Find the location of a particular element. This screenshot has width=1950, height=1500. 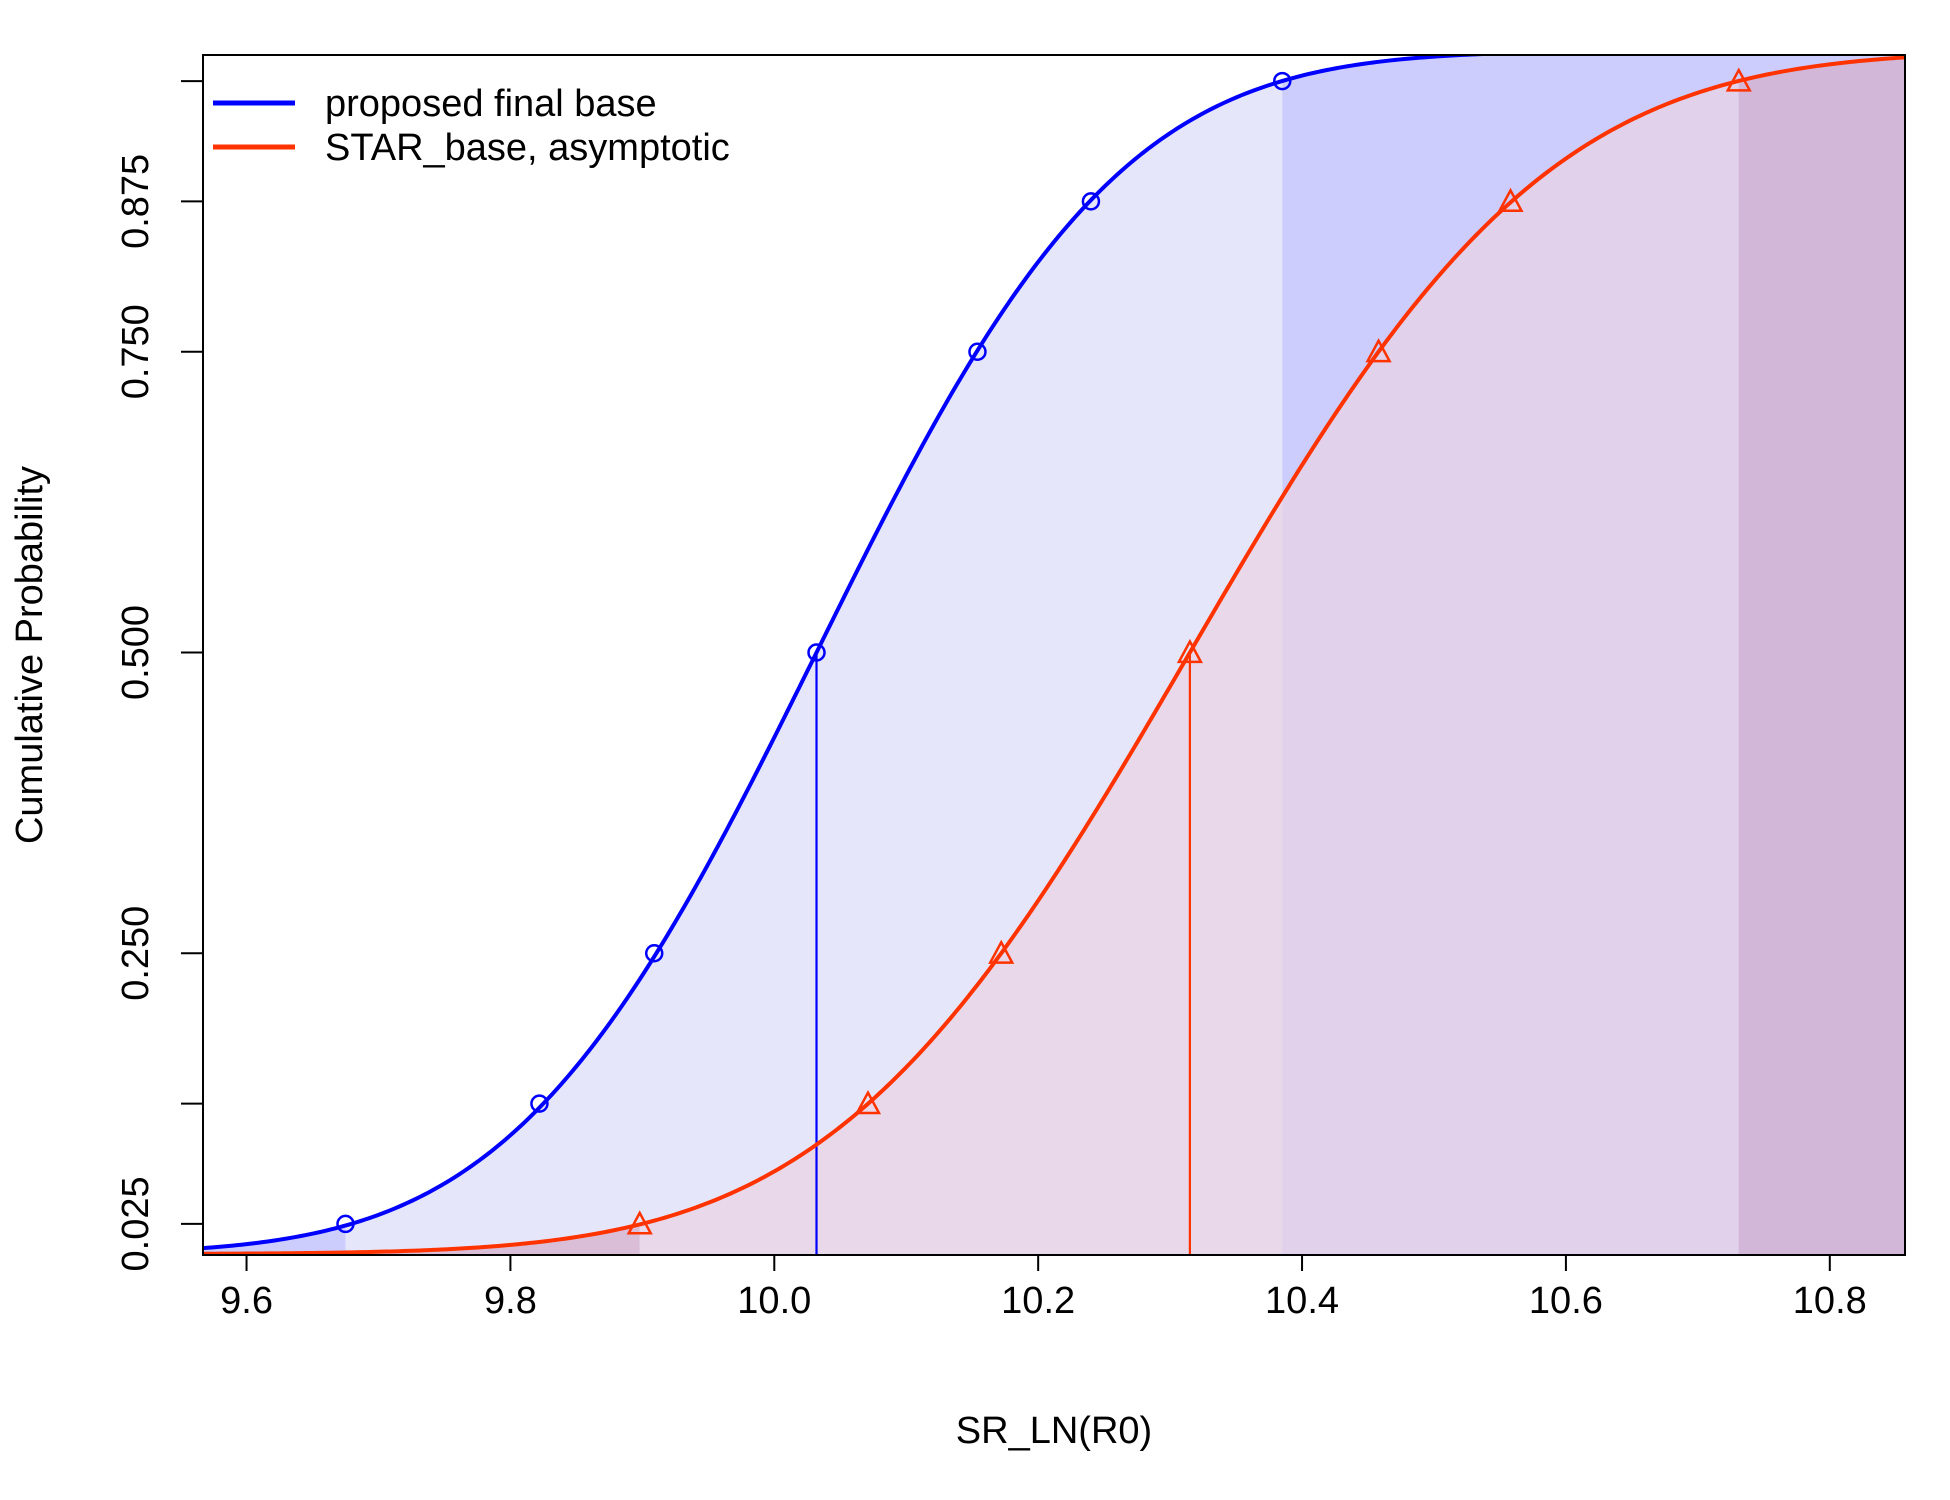

y-tick-label: 0.750 is located at coordinates (136, 351).